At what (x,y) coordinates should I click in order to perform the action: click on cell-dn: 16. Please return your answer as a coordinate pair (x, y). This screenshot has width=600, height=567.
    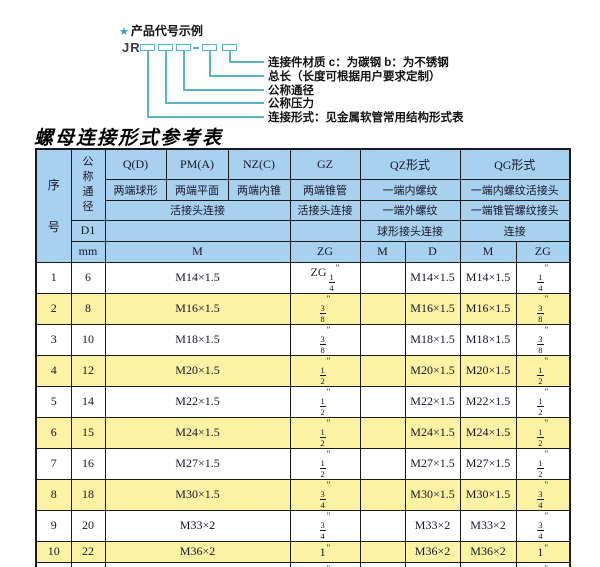
    Looking at the image, I should click on (88, 463).